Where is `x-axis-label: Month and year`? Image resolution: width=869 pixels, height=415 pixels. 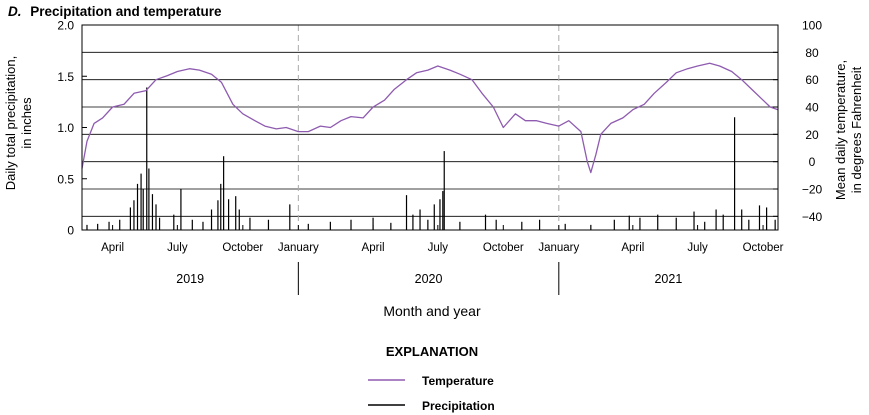
x-axis-label: Month and year is located at coordinates (432, 311).